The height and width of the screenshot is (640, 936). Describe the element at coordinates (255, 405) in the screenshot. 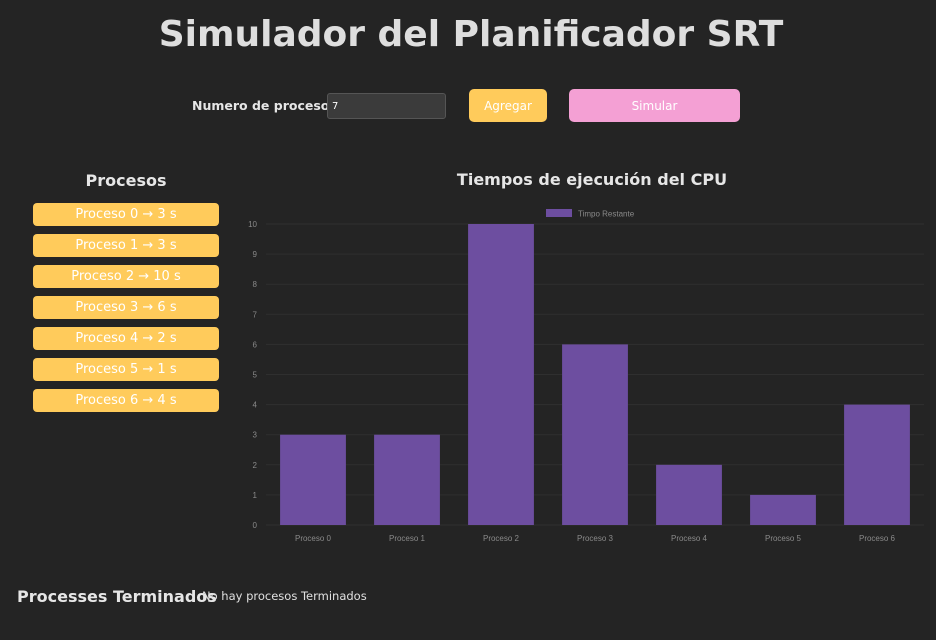

I see `y-tick-label: 4` at that location.